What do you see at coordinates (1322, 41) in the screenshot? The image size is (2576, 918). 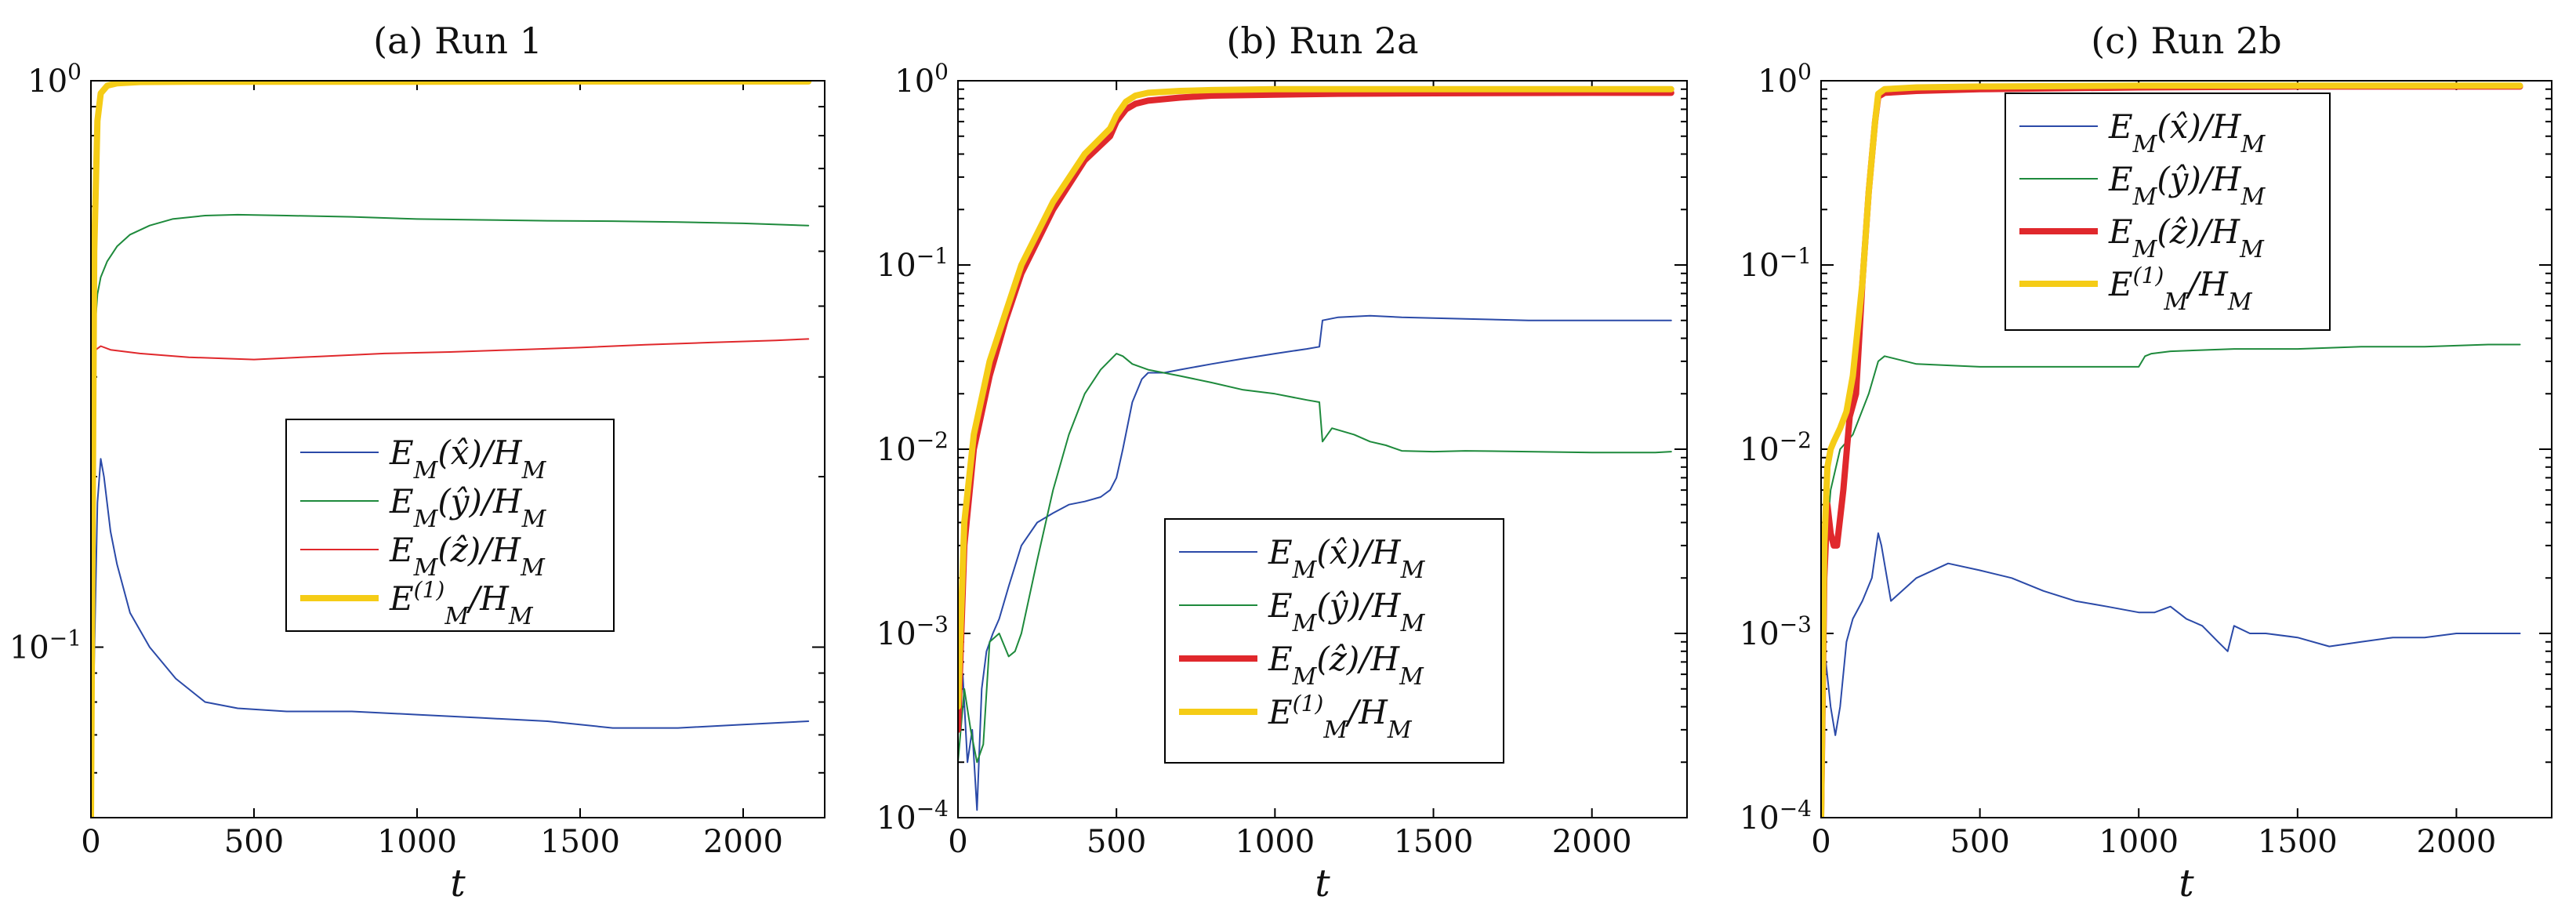 I see `panel-title: (b) Run 2a` at bounding box center [1322, 41].